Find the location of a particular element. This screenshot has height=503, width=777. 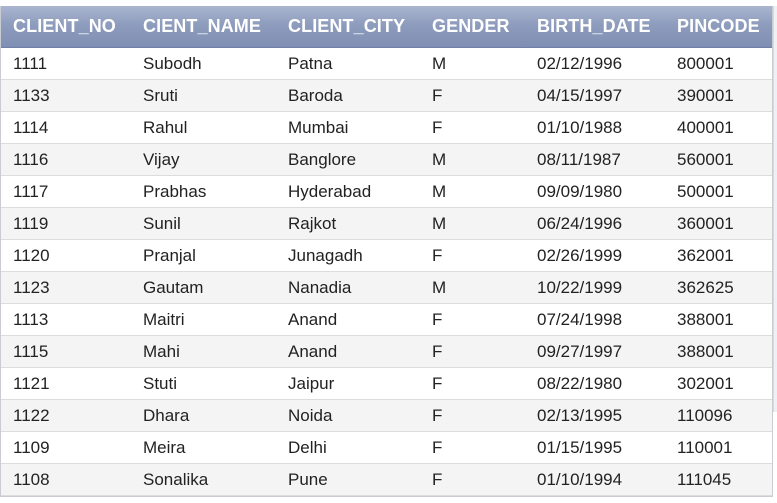

client-city-cell: Rajkot is located at coordinates (348, 223).